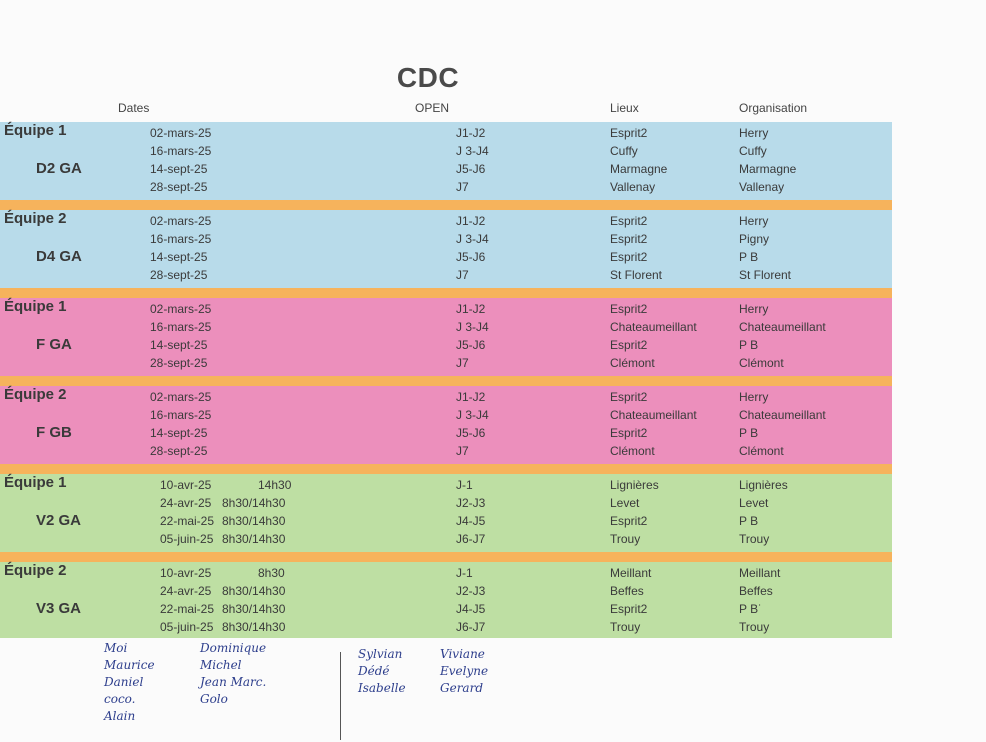 This screenshot has width=986, height=742. Describe the element at coordinates (446, 275) in the screenshot. I see `table-row: 28-sept-25 J7 St Florent St Florent` at that location.